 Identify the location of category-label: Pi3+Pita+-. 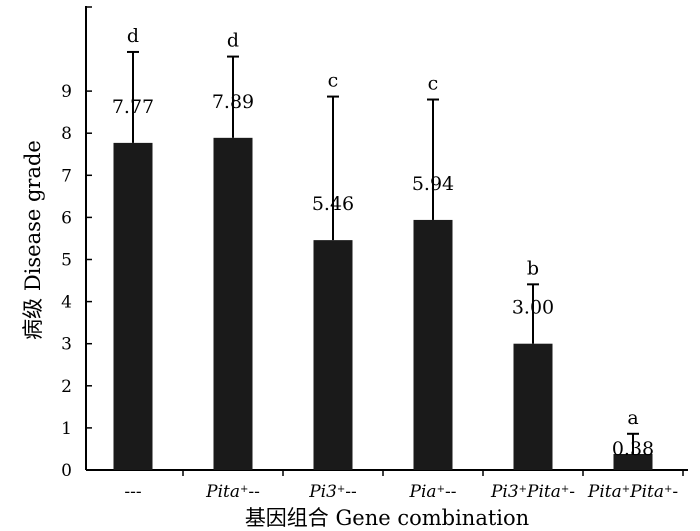
(532, 492).